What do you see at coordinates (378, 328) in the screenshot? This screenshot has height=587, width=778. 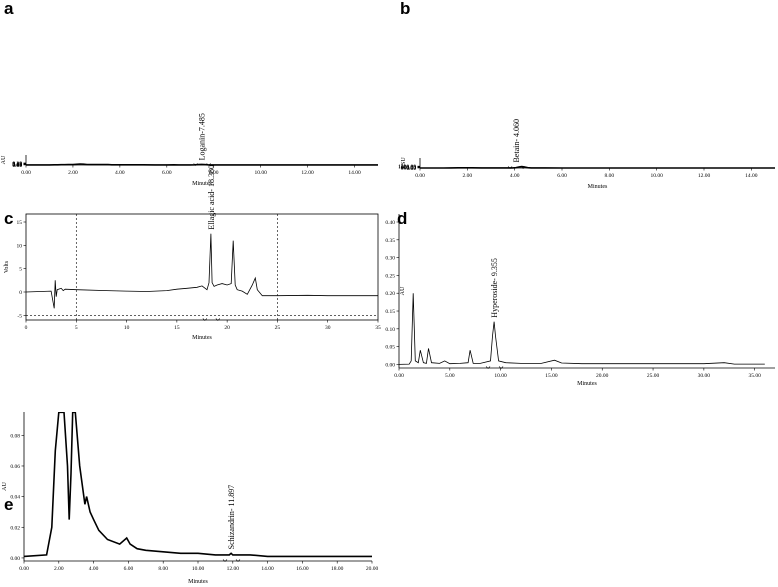 I see `x-tick-label: 35` at bounding box center [378, 328].